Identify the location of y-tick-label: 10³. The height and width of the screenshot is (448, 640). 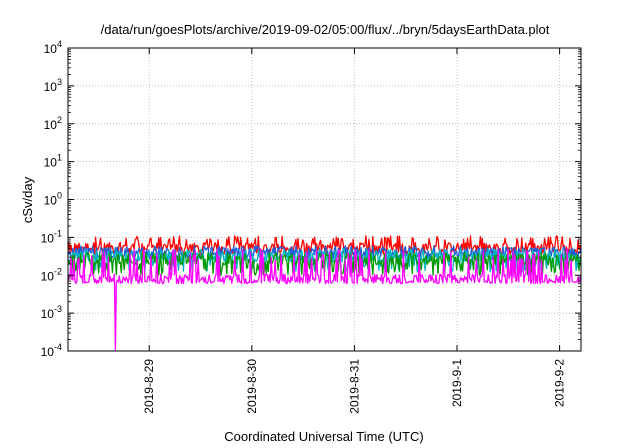
(53, 85).